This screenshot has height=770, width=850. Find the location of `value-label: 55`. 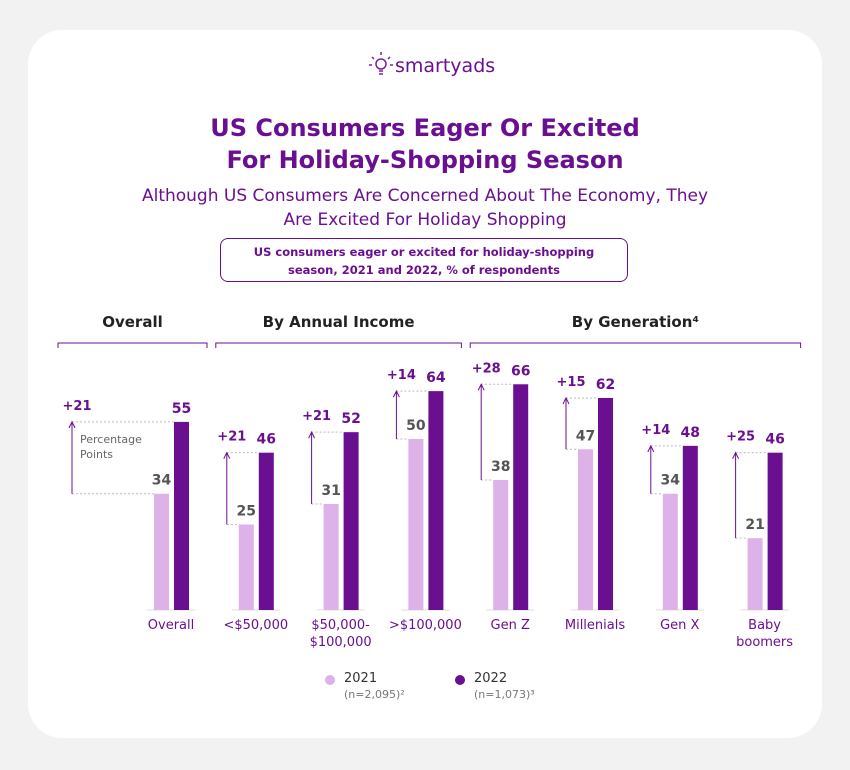

value-label: 55 is located at coordinates (181, 409).